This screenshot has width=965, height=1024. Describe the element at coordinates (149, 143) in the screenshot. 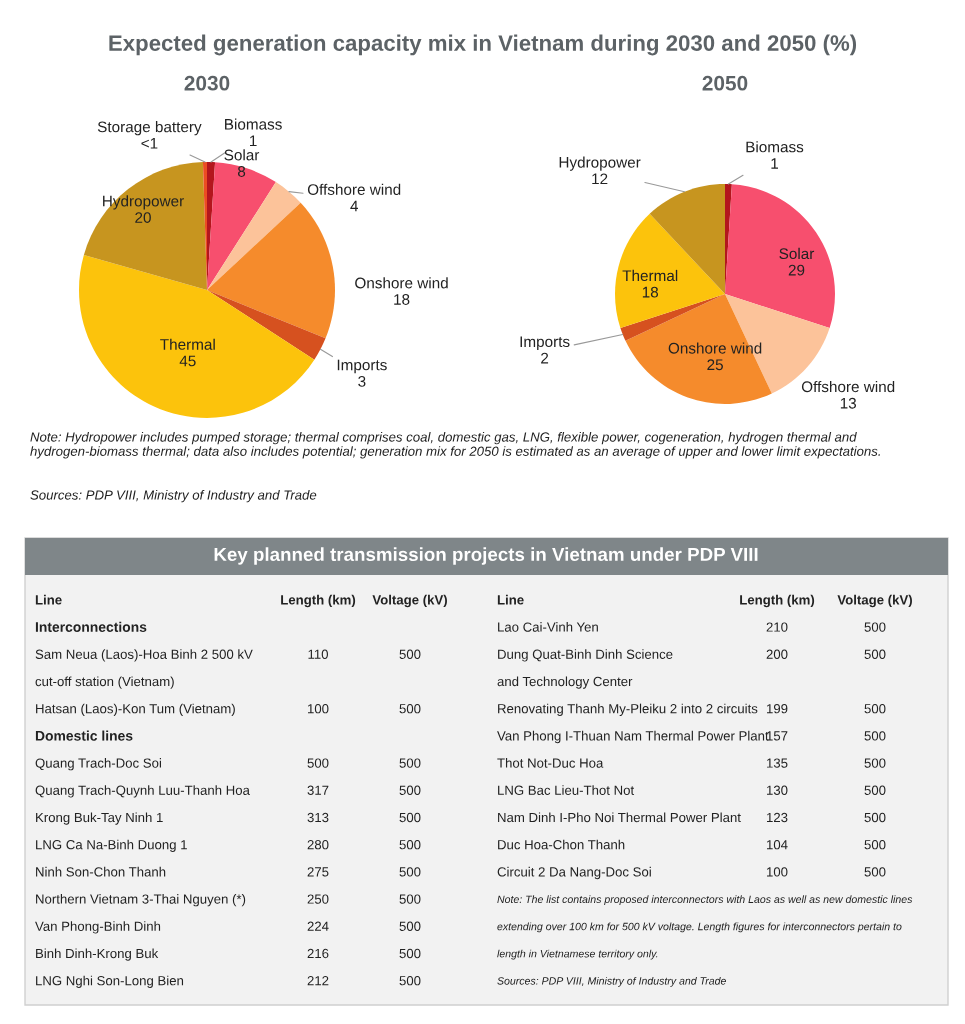

I see `data-label: <1` at that location.